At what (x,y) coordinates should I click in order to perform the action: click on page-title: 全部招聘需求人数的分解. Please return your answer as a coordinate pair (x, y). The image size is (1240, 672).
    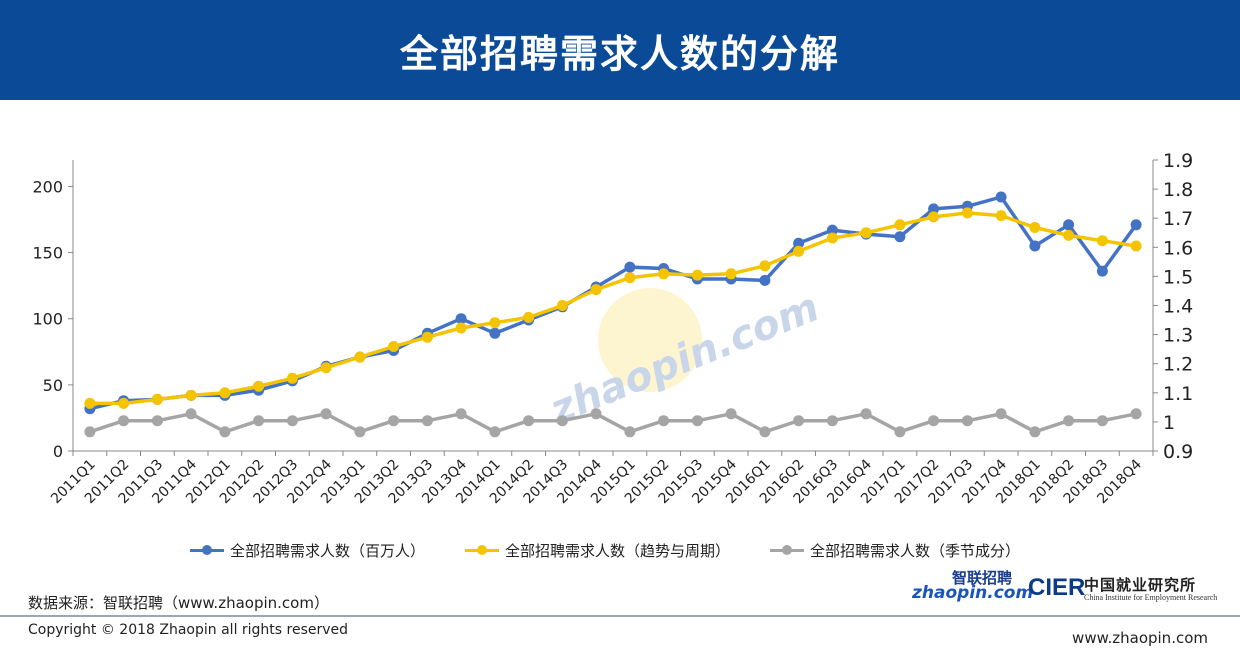
    Looking at the image, I should click on (619, 53).